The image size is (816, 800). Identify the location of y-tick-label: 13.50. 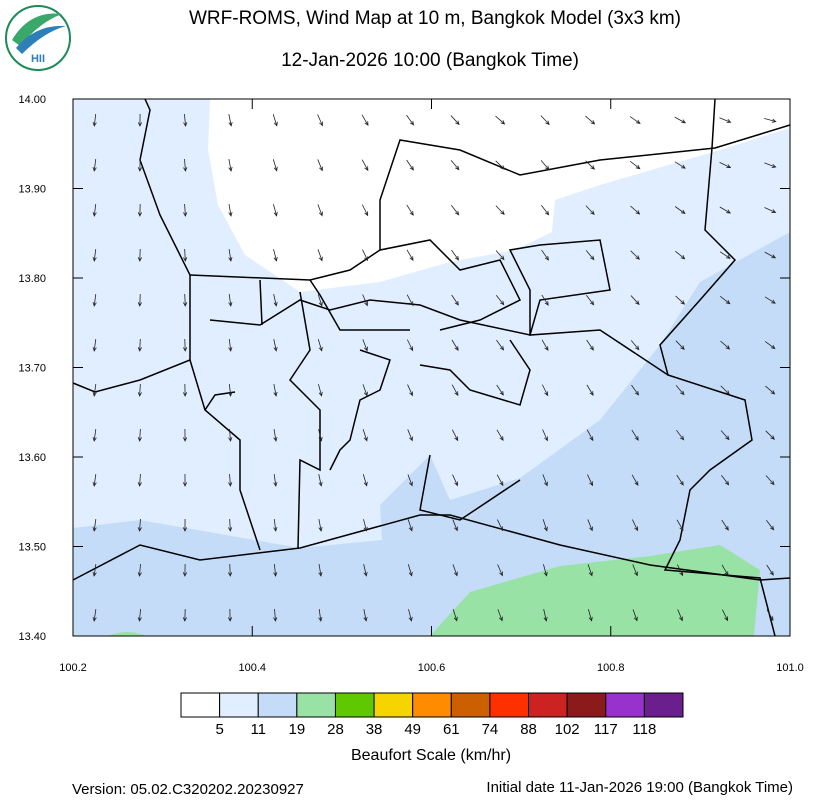
(32, 548).